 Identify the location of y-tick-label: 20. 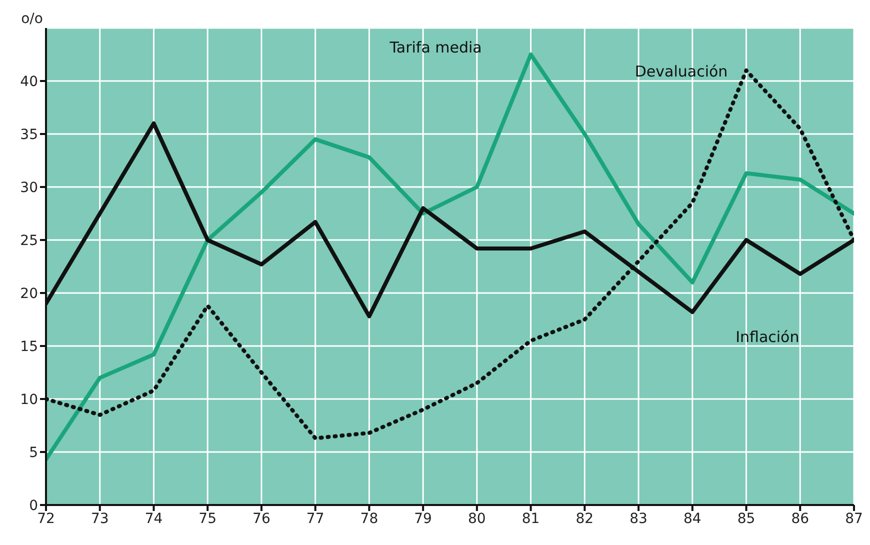
(29, 294).